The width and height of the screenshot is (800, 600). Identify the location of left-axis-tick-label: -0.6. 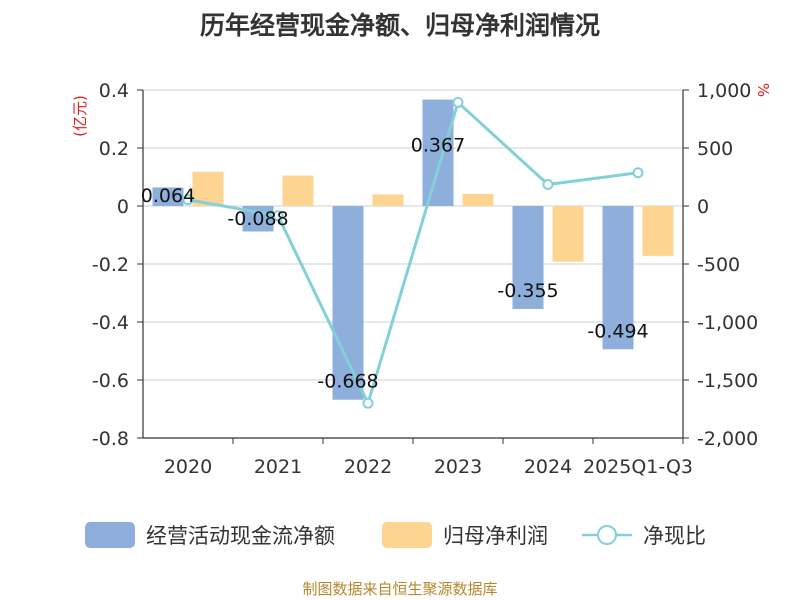
(110, 381).